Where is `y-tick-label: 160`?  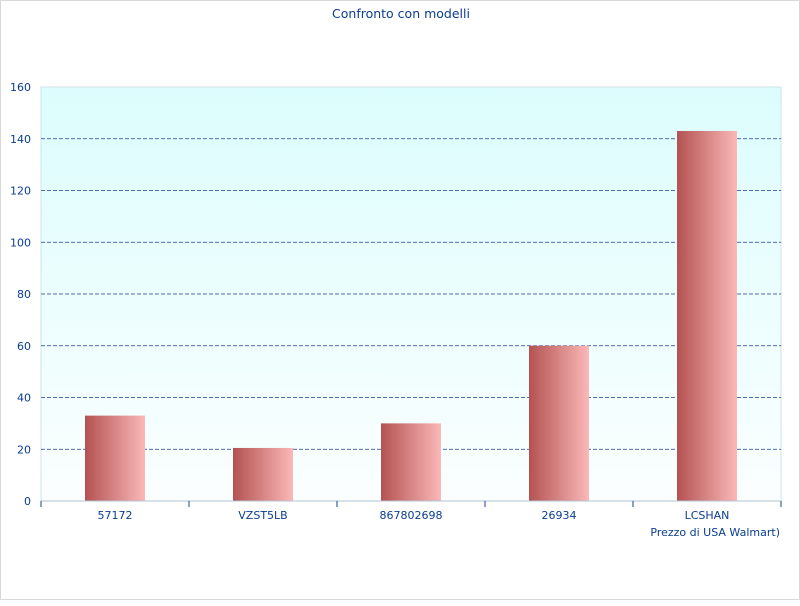
y-tick-label: 160 is located at coordinates (20, 87).